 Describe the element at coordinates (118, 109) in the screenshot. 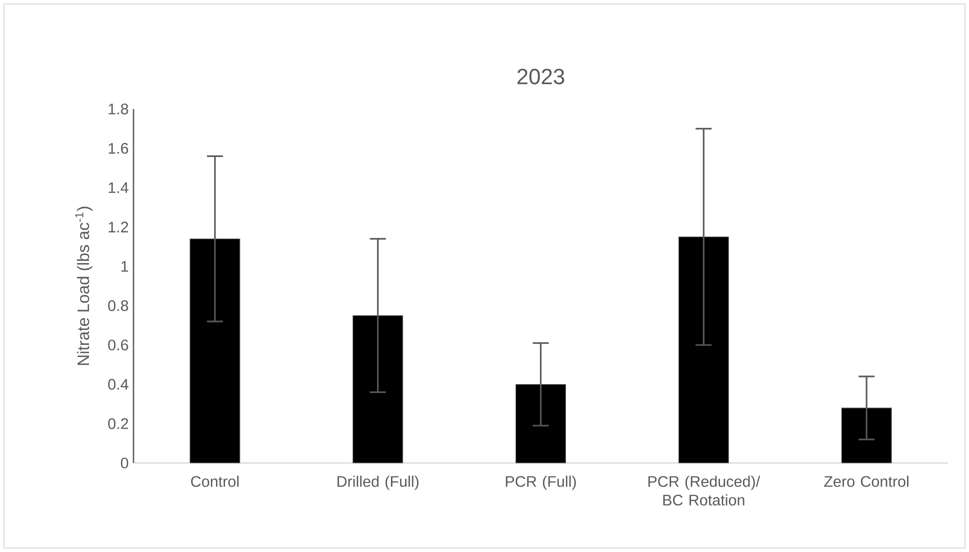

I see `y-tick-label: 1.8` at that location.